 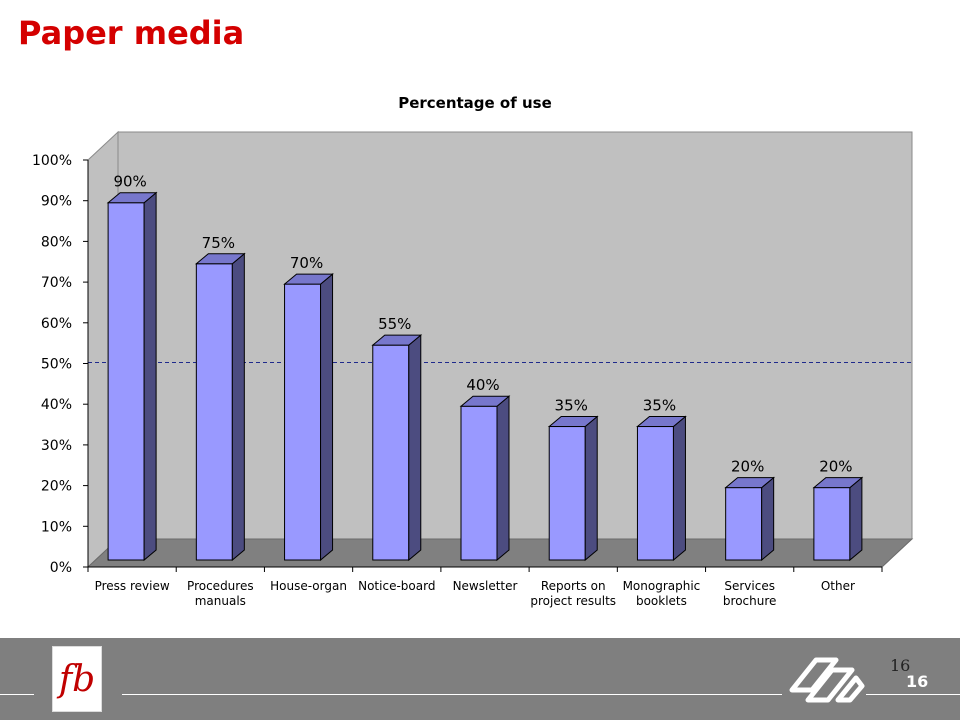 I want to click on y-tick-label: 40%, so click(x=56, y=405).